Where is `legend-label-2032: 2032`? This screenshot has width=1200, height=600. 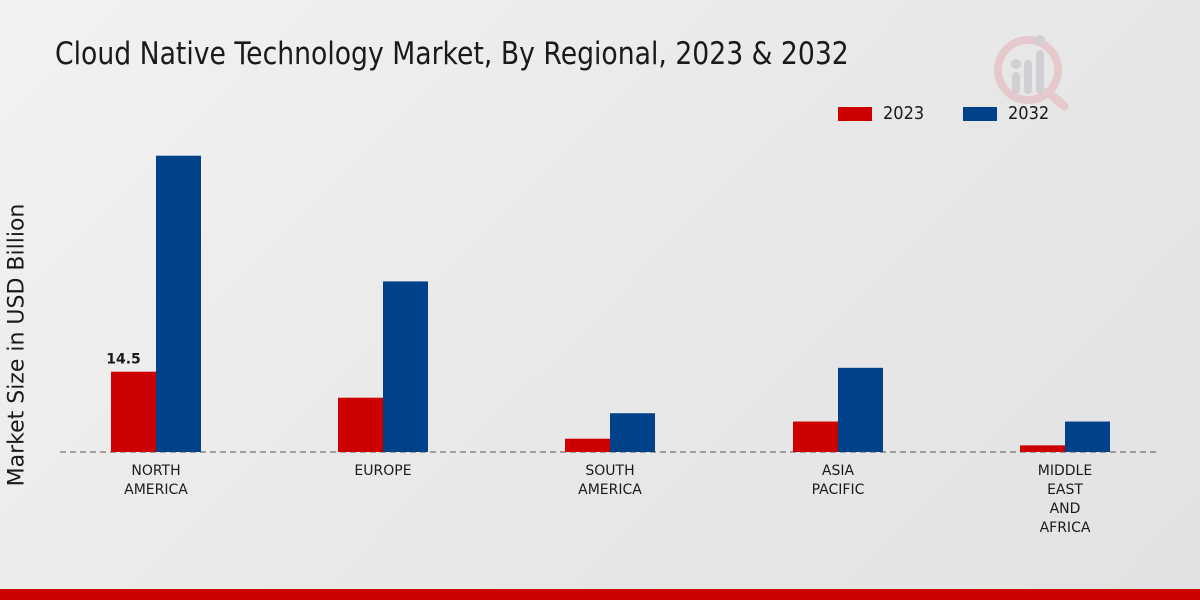
legend-label-2032: 2032 is located at coordinates (1028, 113).